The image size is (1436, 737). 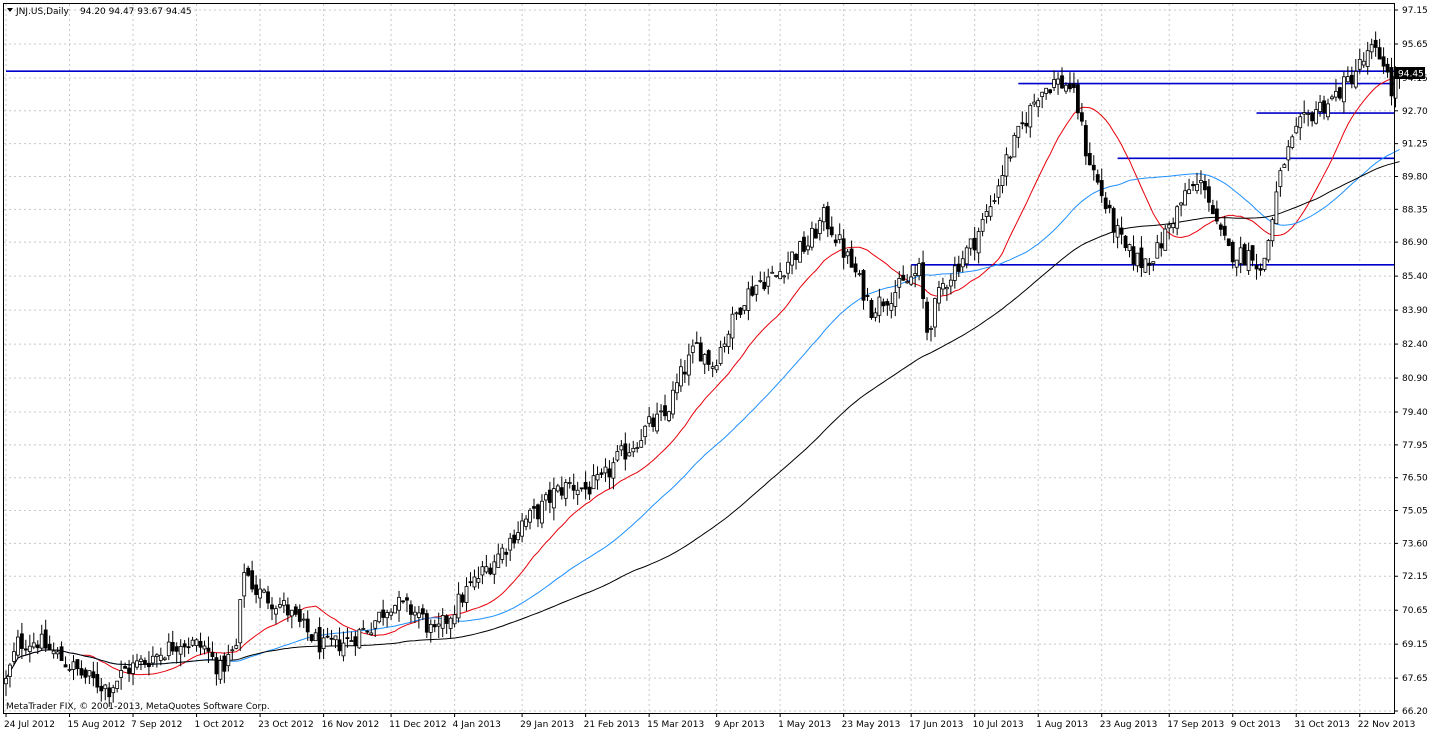 I want to click on dropdown-triangle-icon, so click(x=10, y=10).